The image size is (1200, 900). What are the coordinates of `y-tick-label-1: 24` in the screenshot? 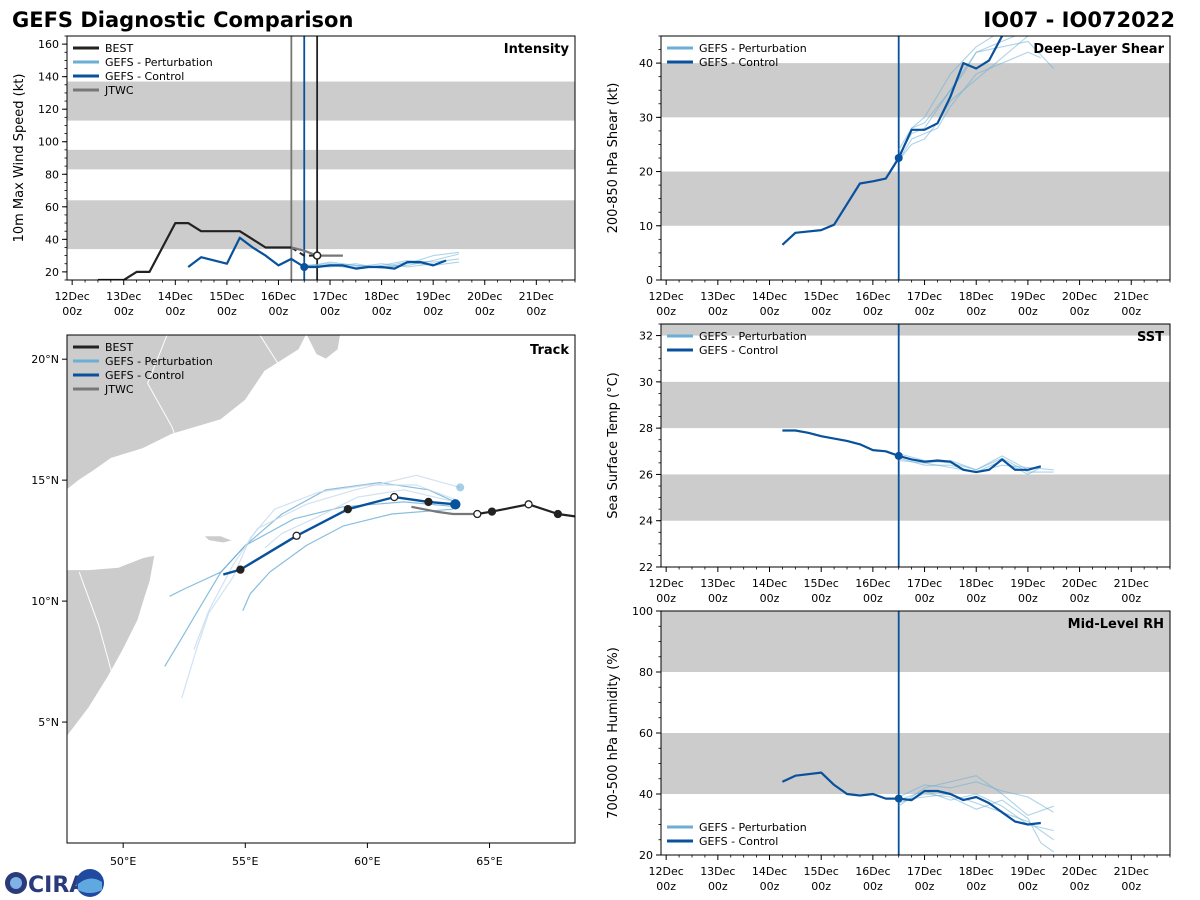 It's located at (646, 521).